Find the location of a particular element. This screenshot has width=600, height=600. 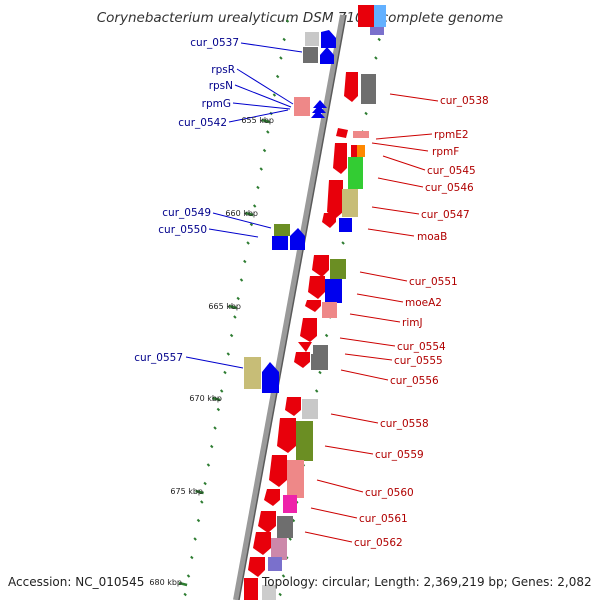

gene-label-left: cur_0549 is located at coordinates (186, 213).